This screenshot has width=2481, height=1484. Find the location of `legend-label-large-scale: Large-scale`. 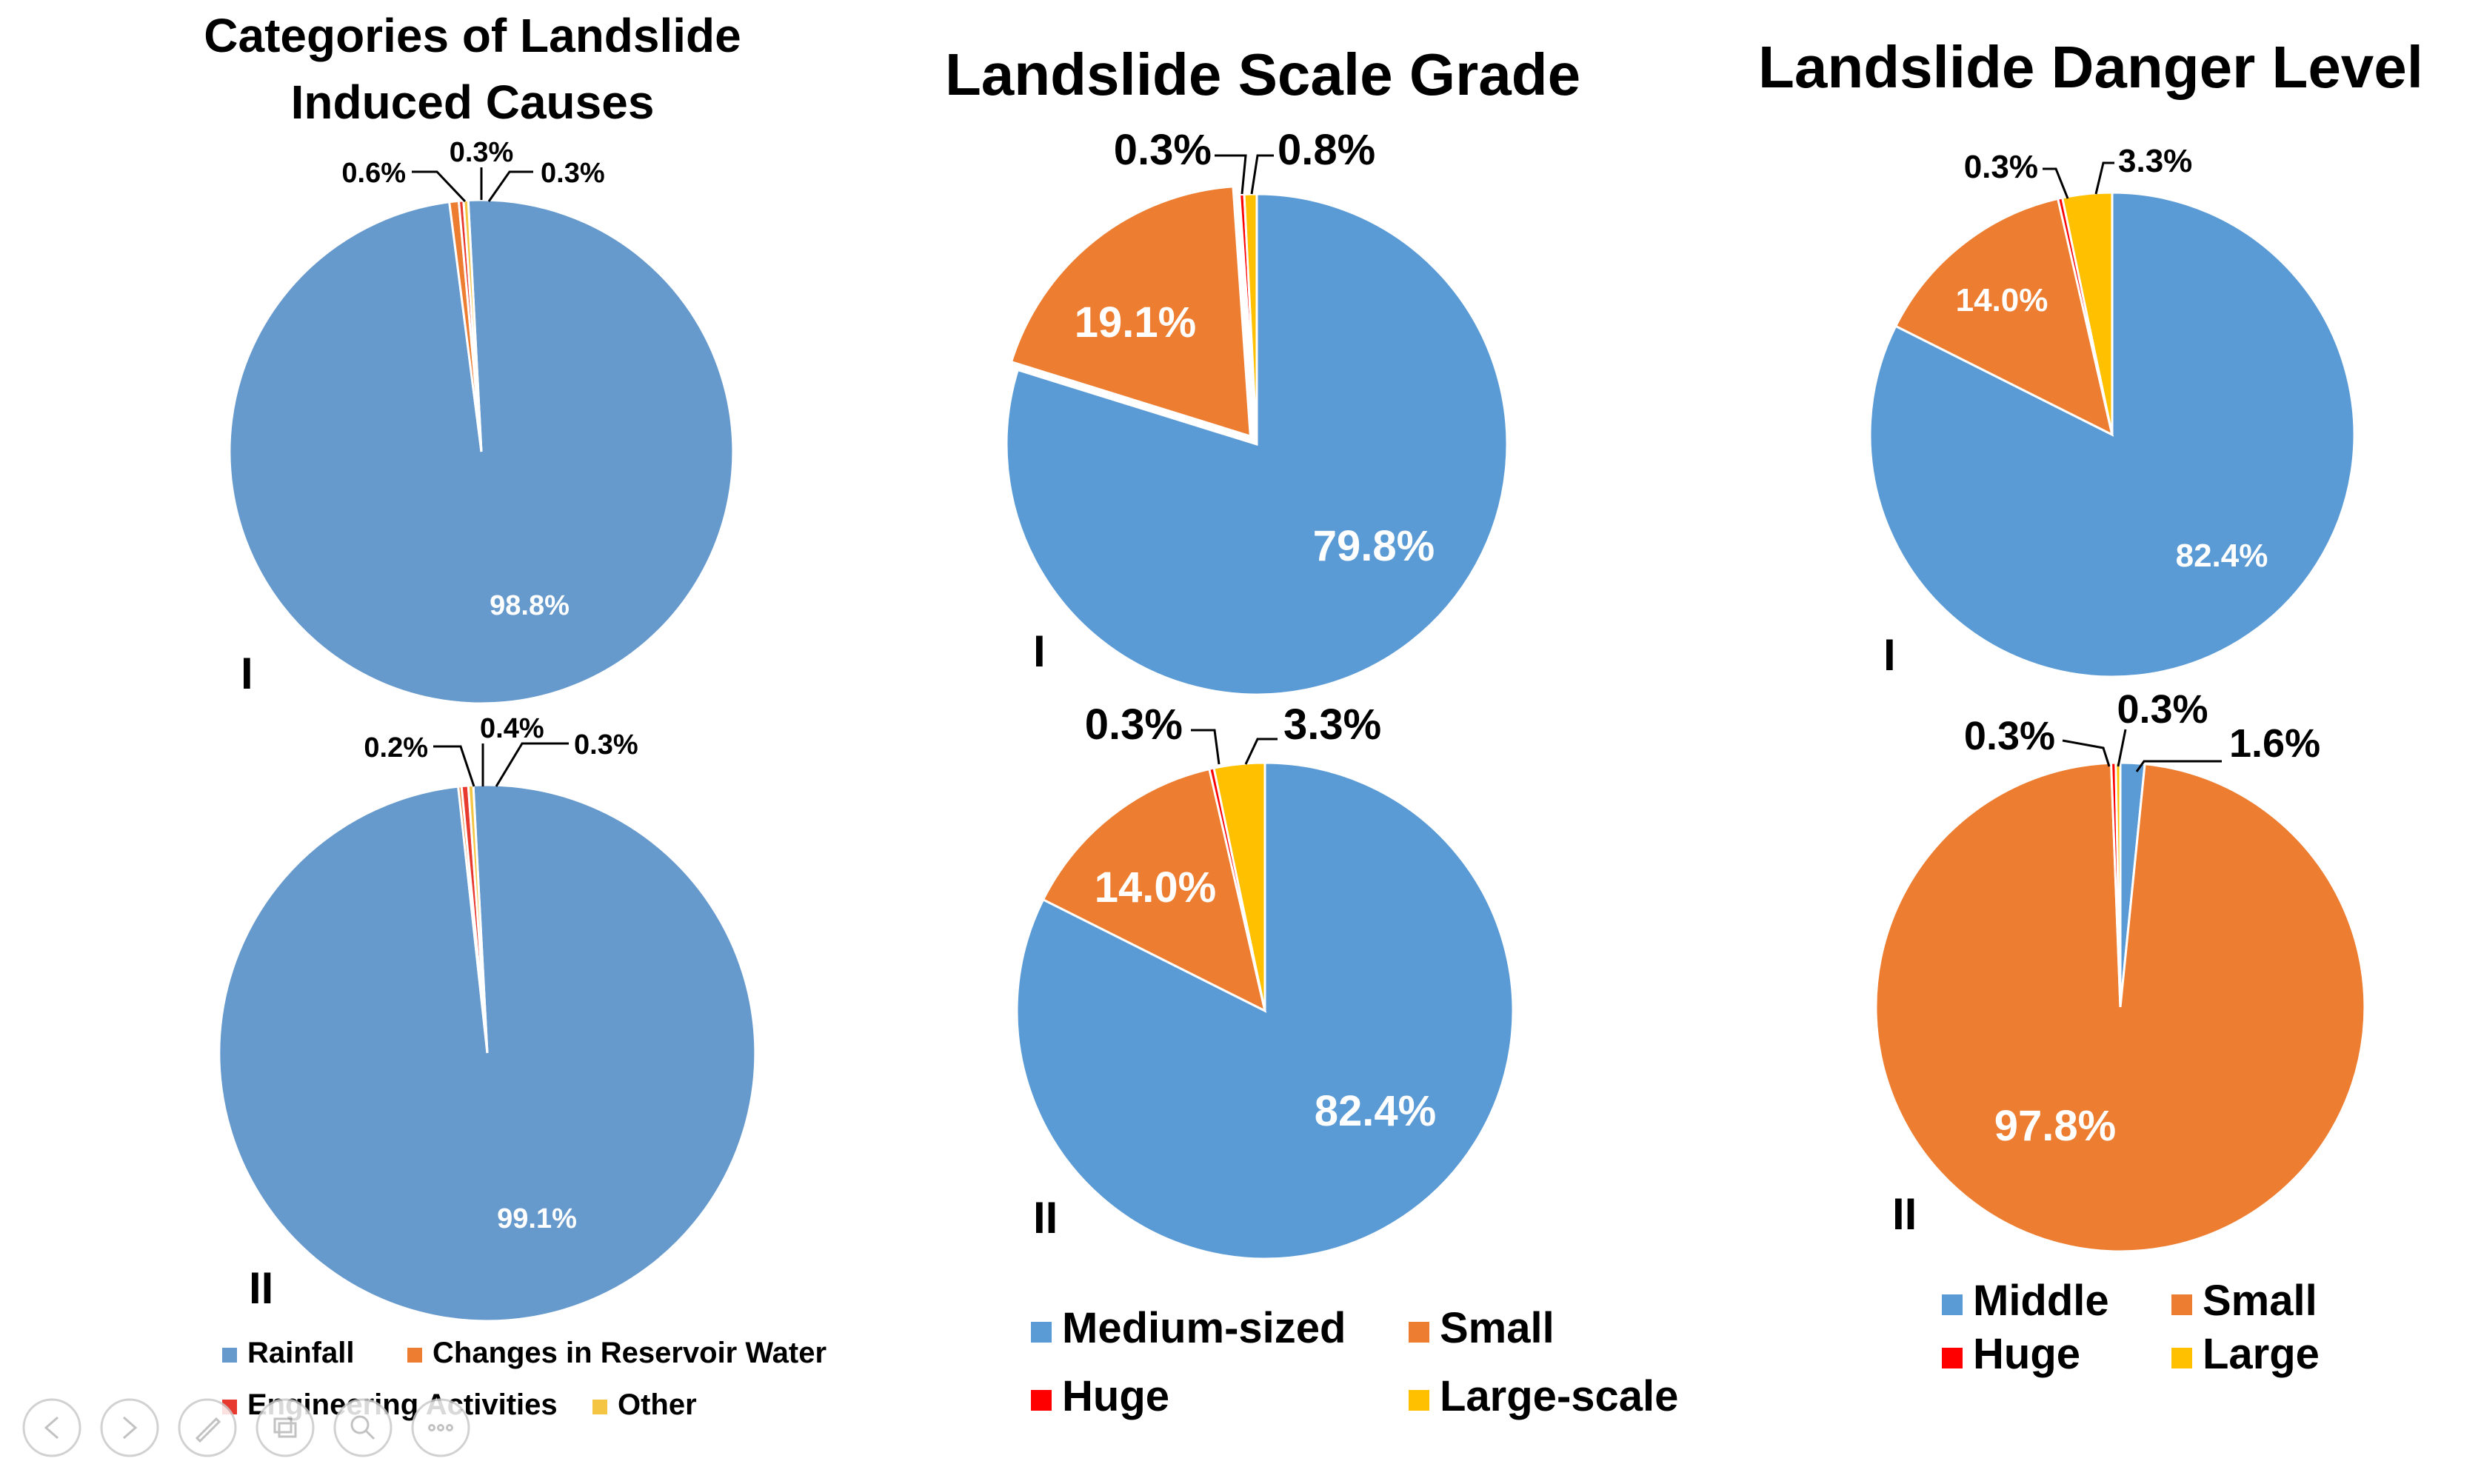

legend-label-large-scale: Large-scale is located at coordinates (1559, 1396).